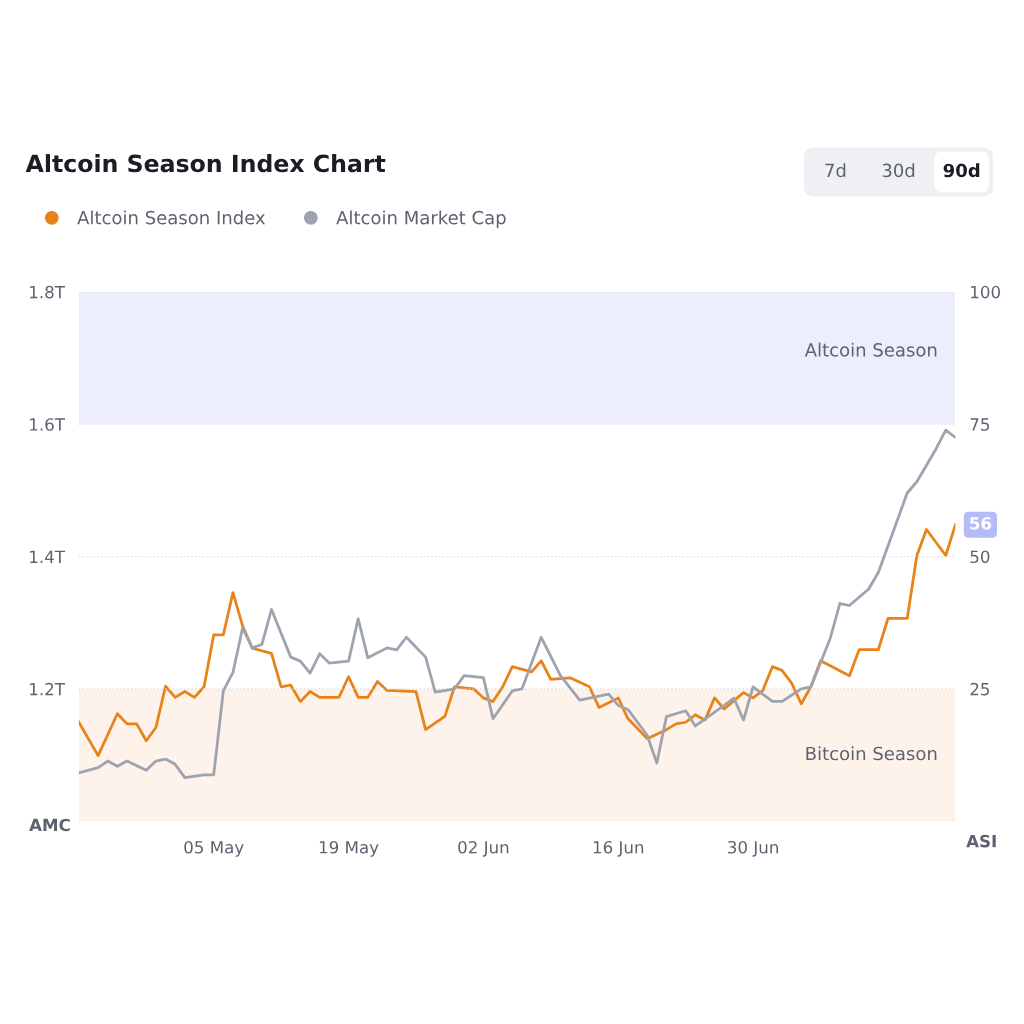  Describe the element at coordinates (171, 217) in the screenshot. I see `legend-label: Altcoin Season Index` at that location.